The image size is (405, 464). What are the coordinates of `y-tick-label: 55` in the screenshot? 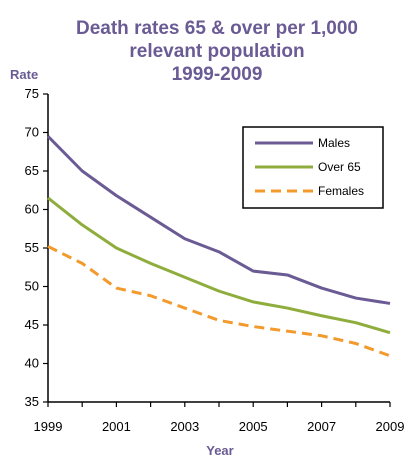 It's located at (32, 247).